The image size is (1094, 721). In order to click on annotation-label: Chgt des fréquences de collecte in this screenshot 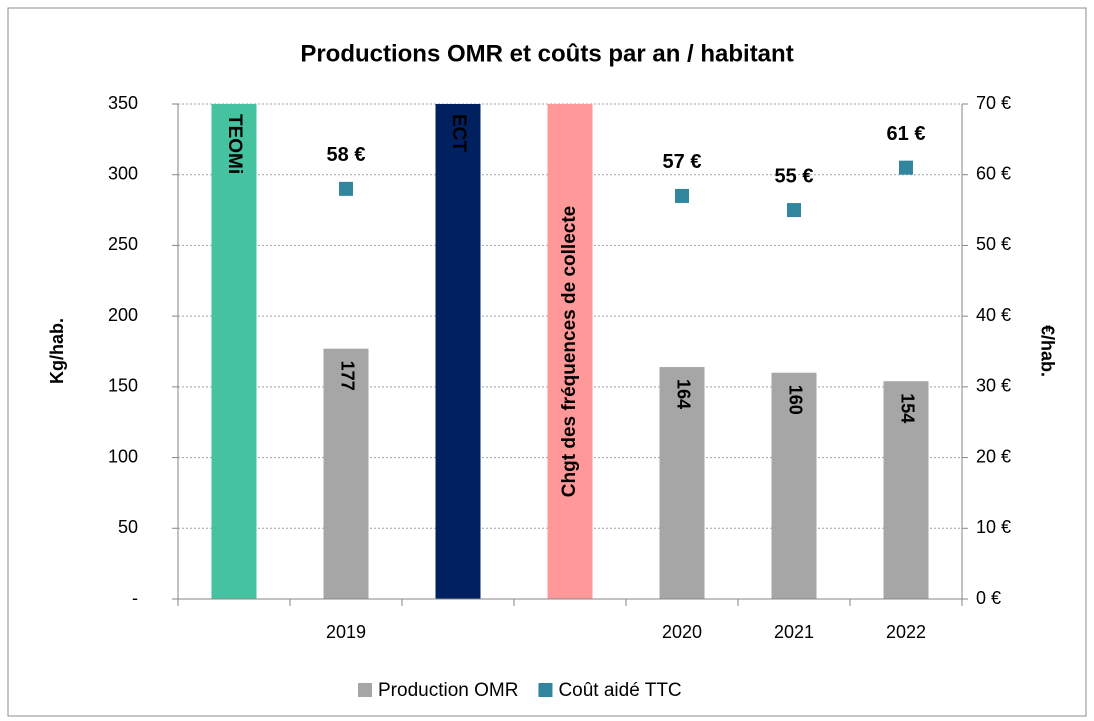, I will do `click(569, 351)`.